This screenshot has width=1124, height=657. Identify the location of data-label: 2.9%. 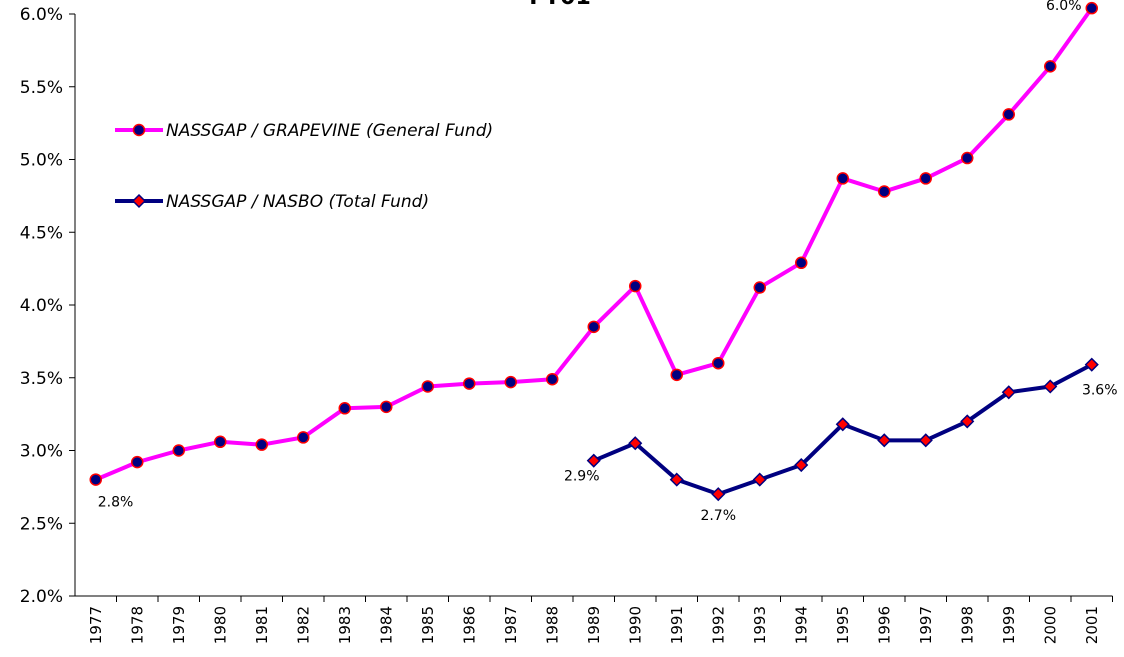
(582, 477).